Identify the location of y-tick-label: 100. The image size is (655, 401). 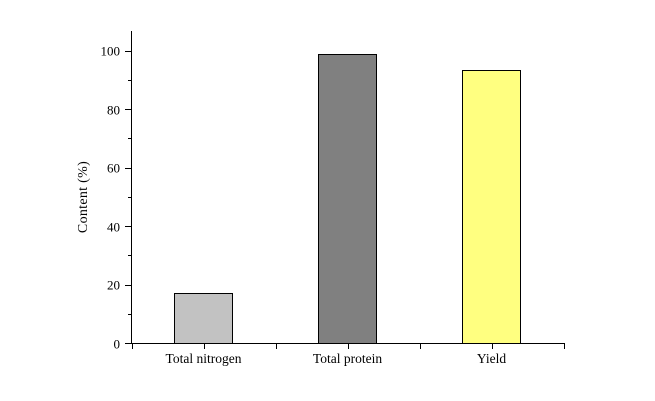
(110, 51).